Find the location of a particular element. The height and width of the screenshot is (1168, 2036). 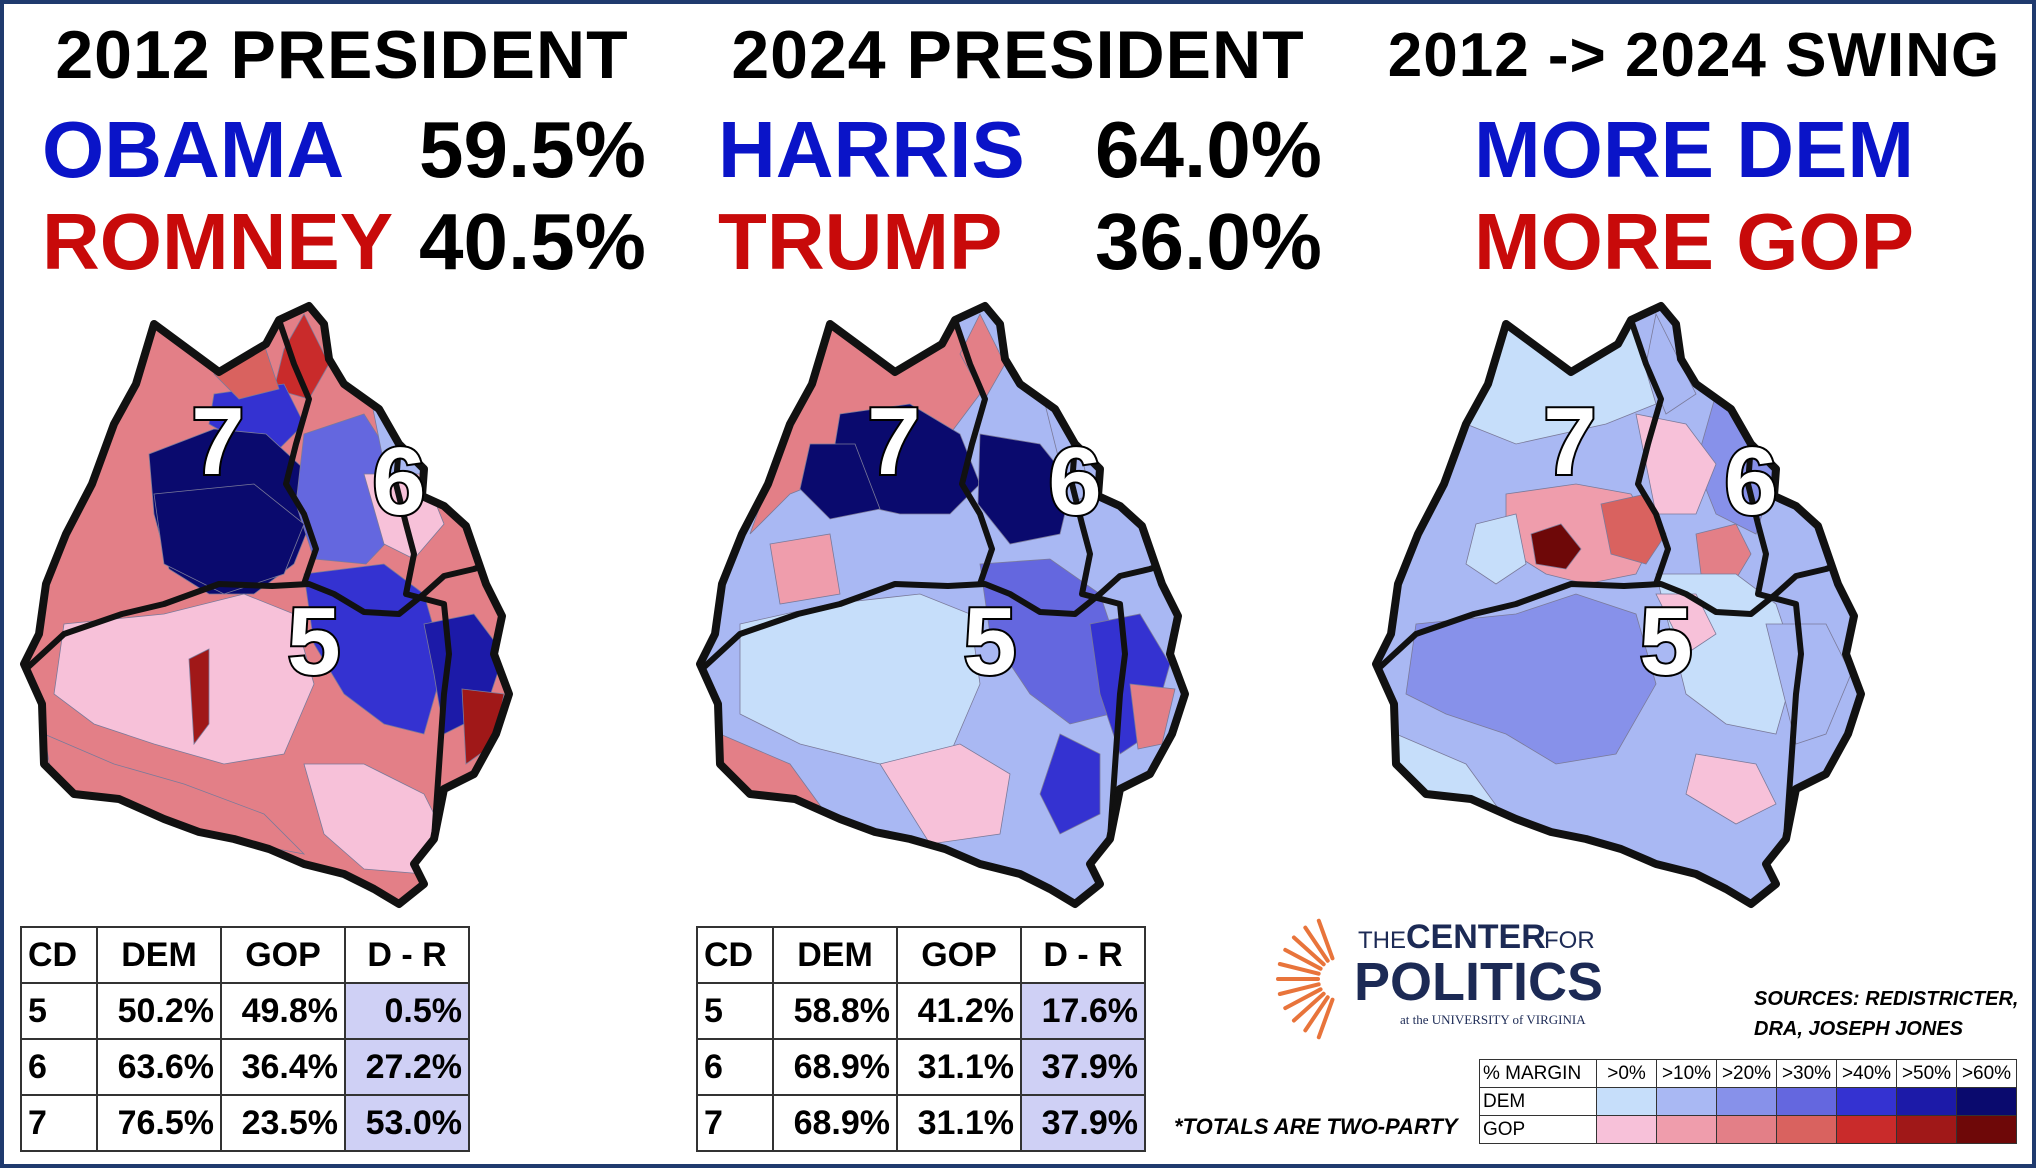

sources-line: DRA, JOSEPH JONES is located at coordinates (1858, 1029).